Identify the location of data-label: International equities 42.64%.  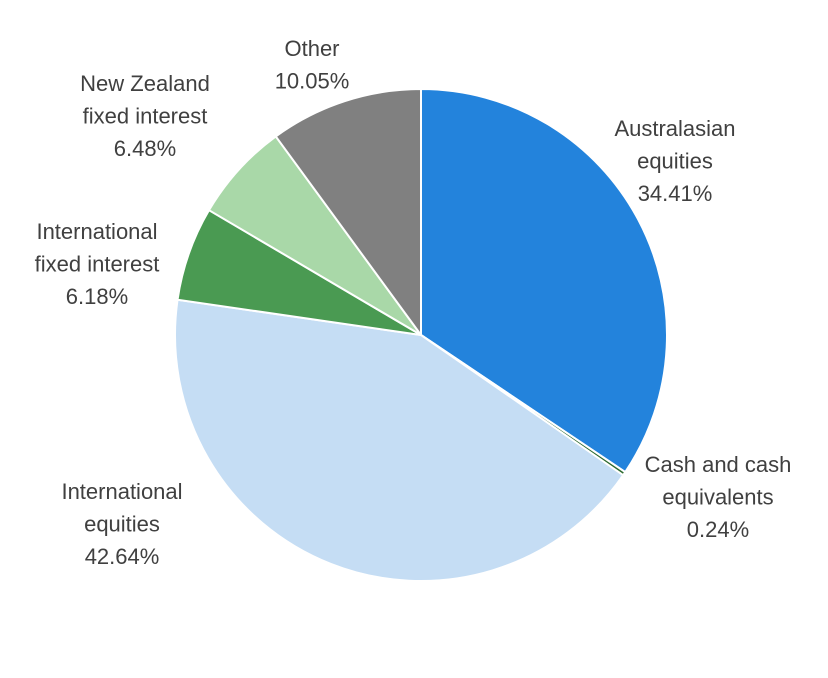
(121, 524).